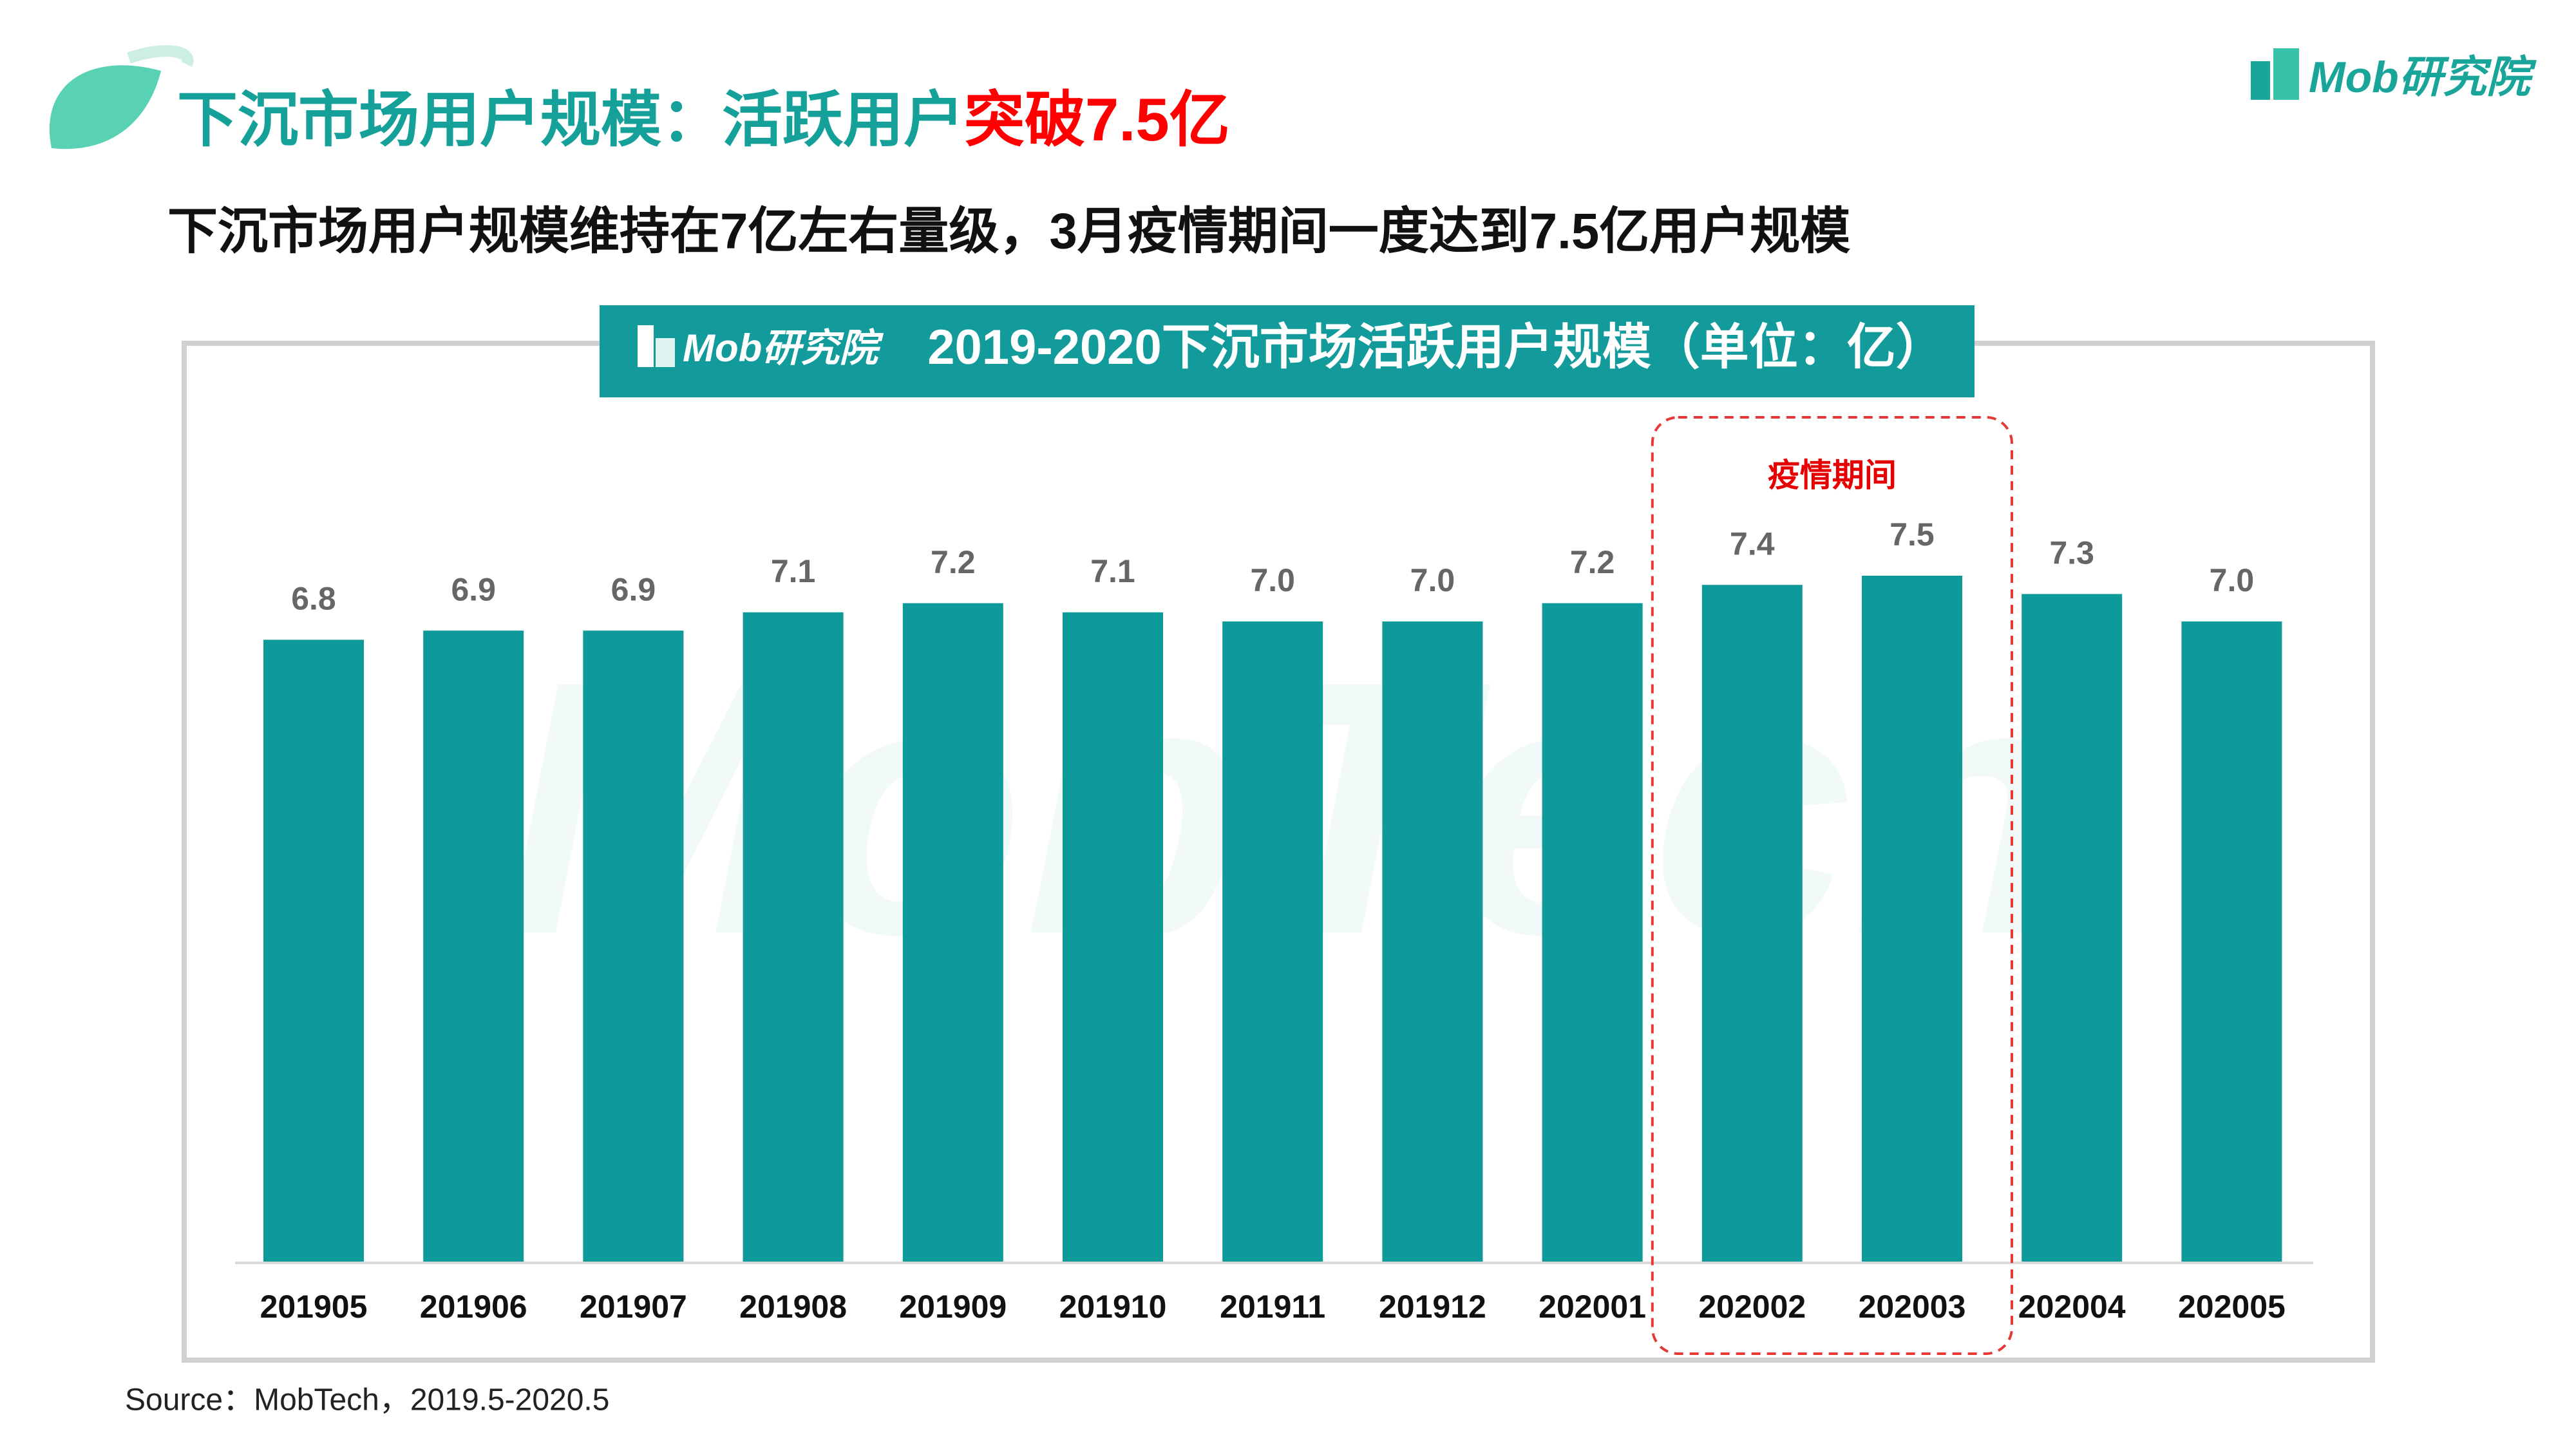 This screenshot has height=1449, width=2576. What do you see at coordinates (1832, 475) in the screenshot?
I see `annotation-text: 疫情期间` at bounding box center [1832, 475].